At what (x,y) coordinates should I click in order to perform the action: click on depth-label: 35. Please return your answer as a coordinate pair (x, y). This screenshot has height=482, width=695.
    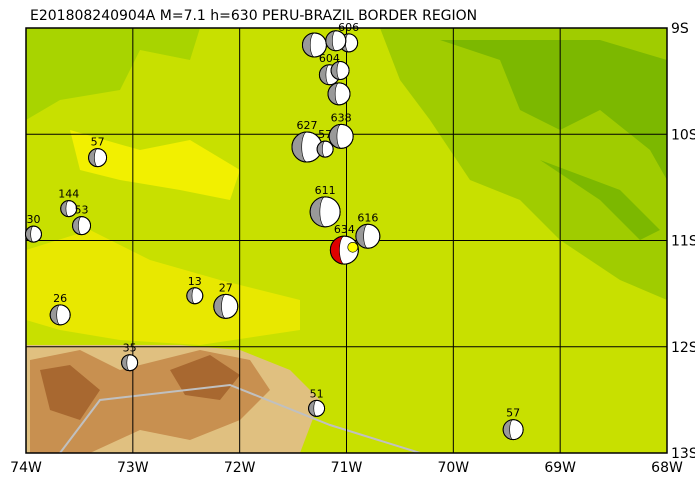
    Looking at the image, I should click on (130, 348).